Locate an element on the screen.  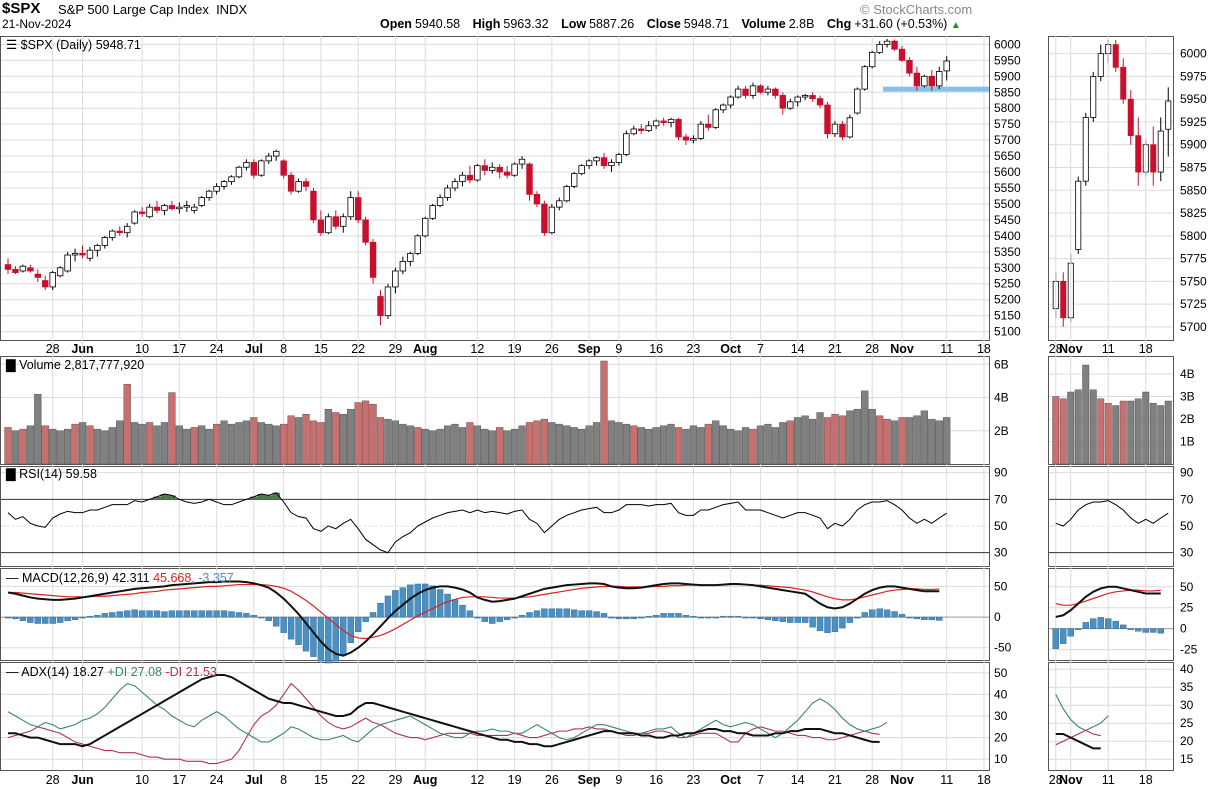
price-tick-label: 5700 is located at coordinates (1007, 140).